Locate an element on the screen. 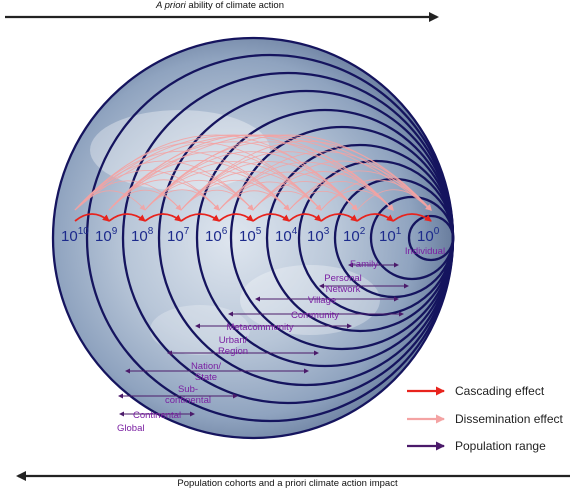  cohort-label-8: Sub-continental is located at coordinates (188, 395).